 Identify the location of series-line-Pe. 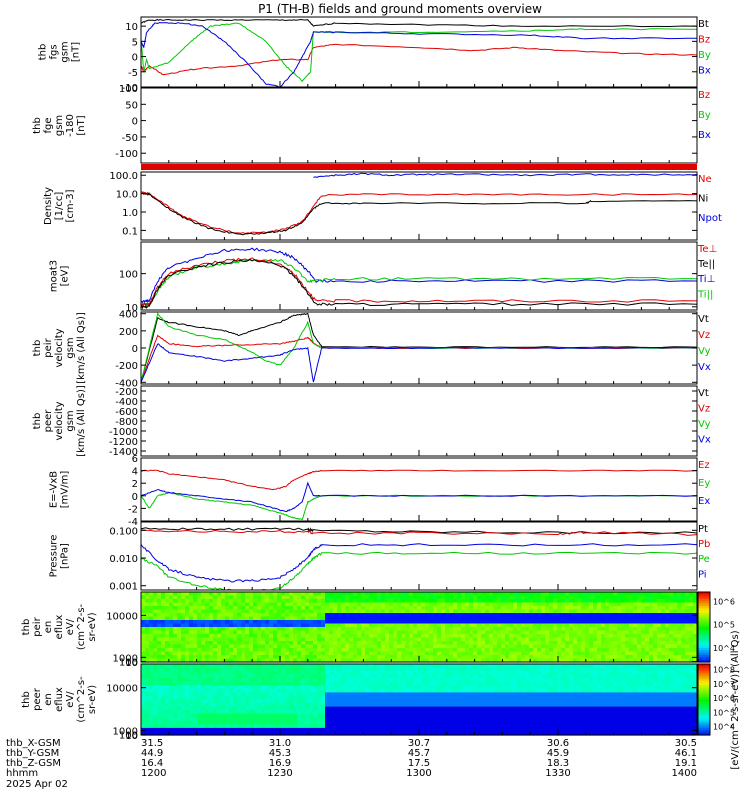
(419, 571).